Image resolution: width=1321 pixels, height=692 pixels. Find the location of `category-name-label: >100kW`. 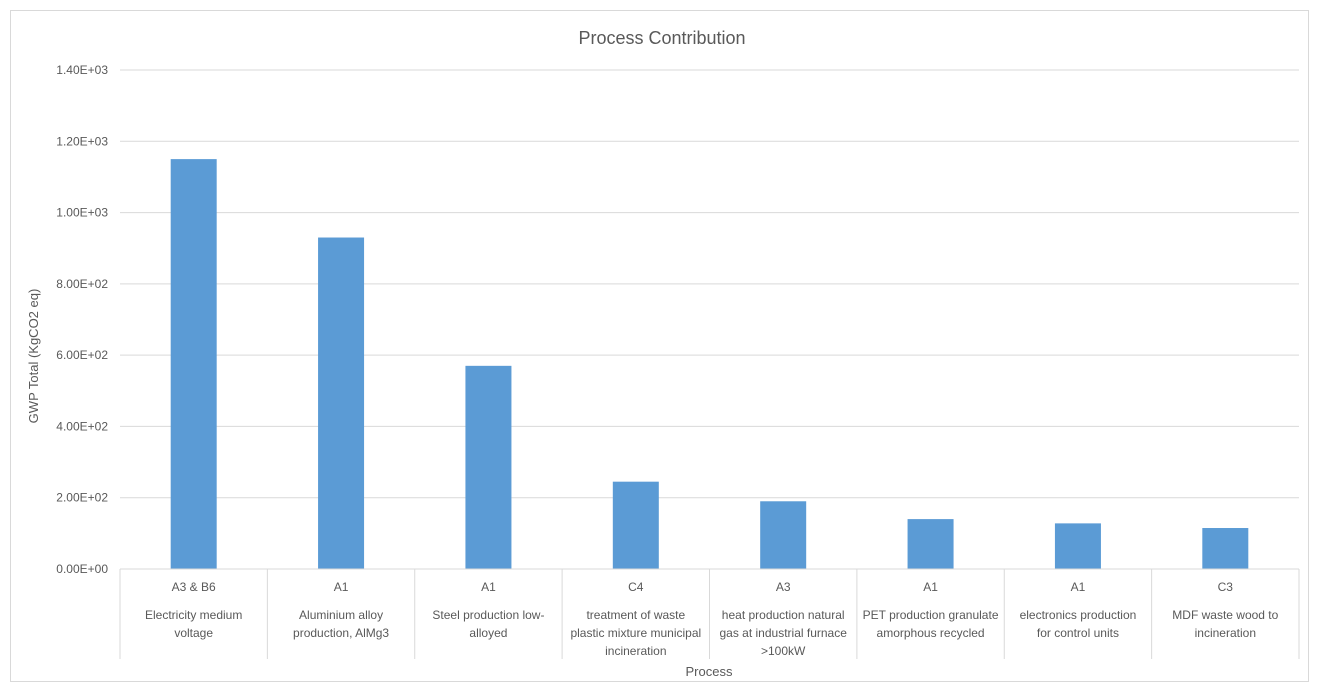

category-name-label: >100kW is located at coordinates (783, 651).